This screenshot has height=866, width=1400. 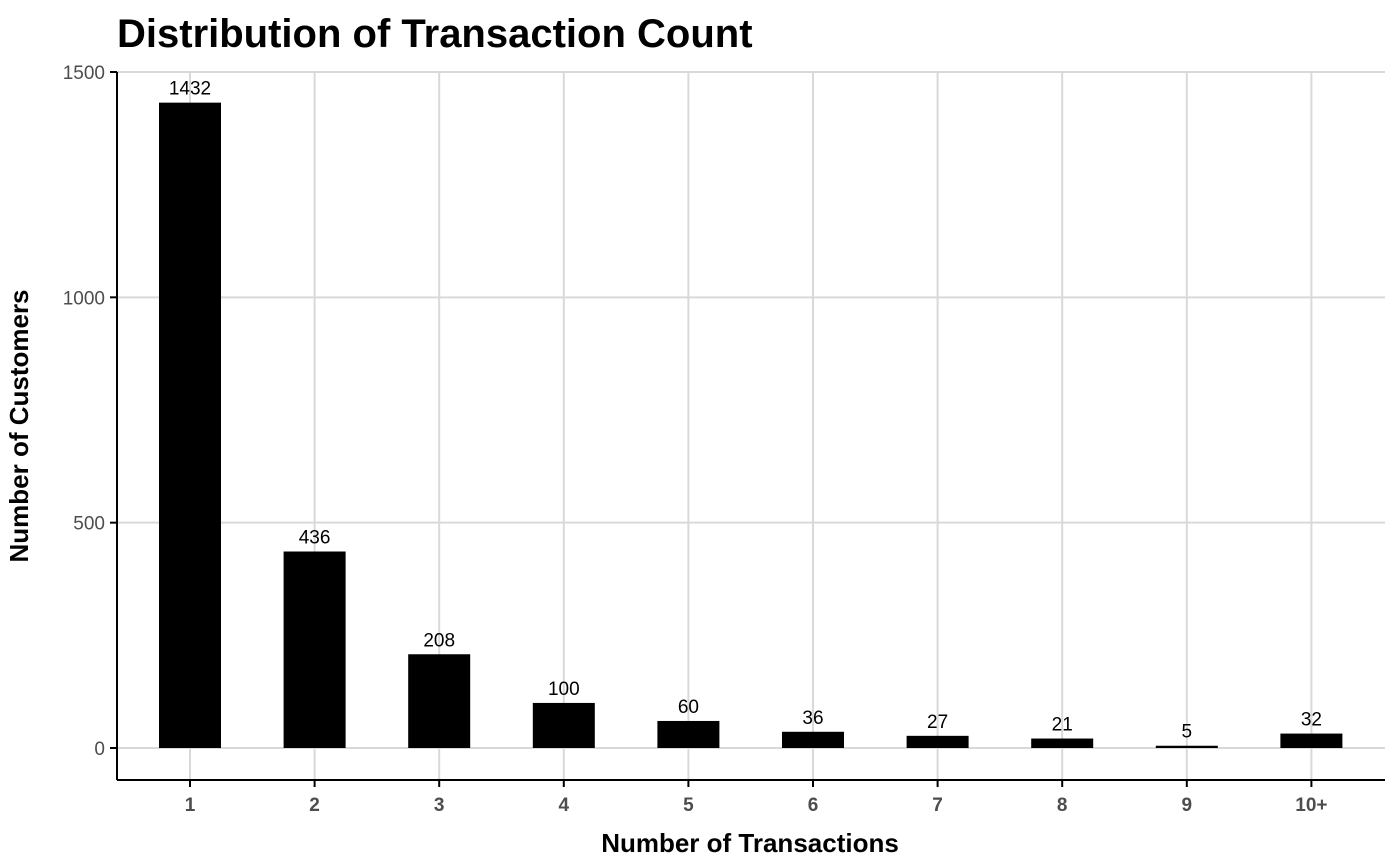 What do you see at coordinates (1311, 805) in the screenshot?
I see `x-tick-label-10+: 10+` at bounding box center [1311, 805].